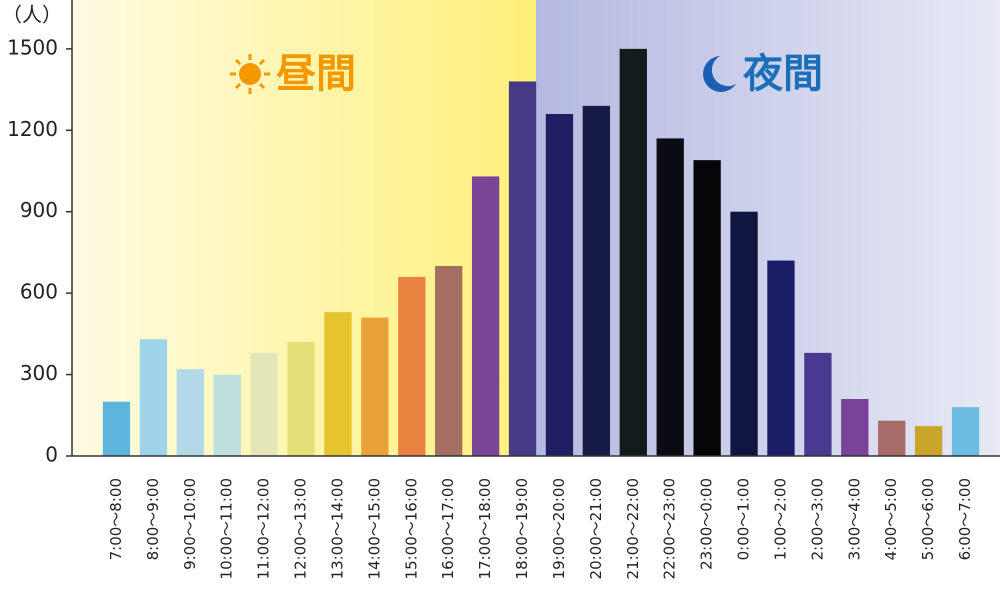 Image resolution: width=1000 pixels, height=595 pixels. I want to click on x-tick-label: 18:00～19:00, so click(522, 528).